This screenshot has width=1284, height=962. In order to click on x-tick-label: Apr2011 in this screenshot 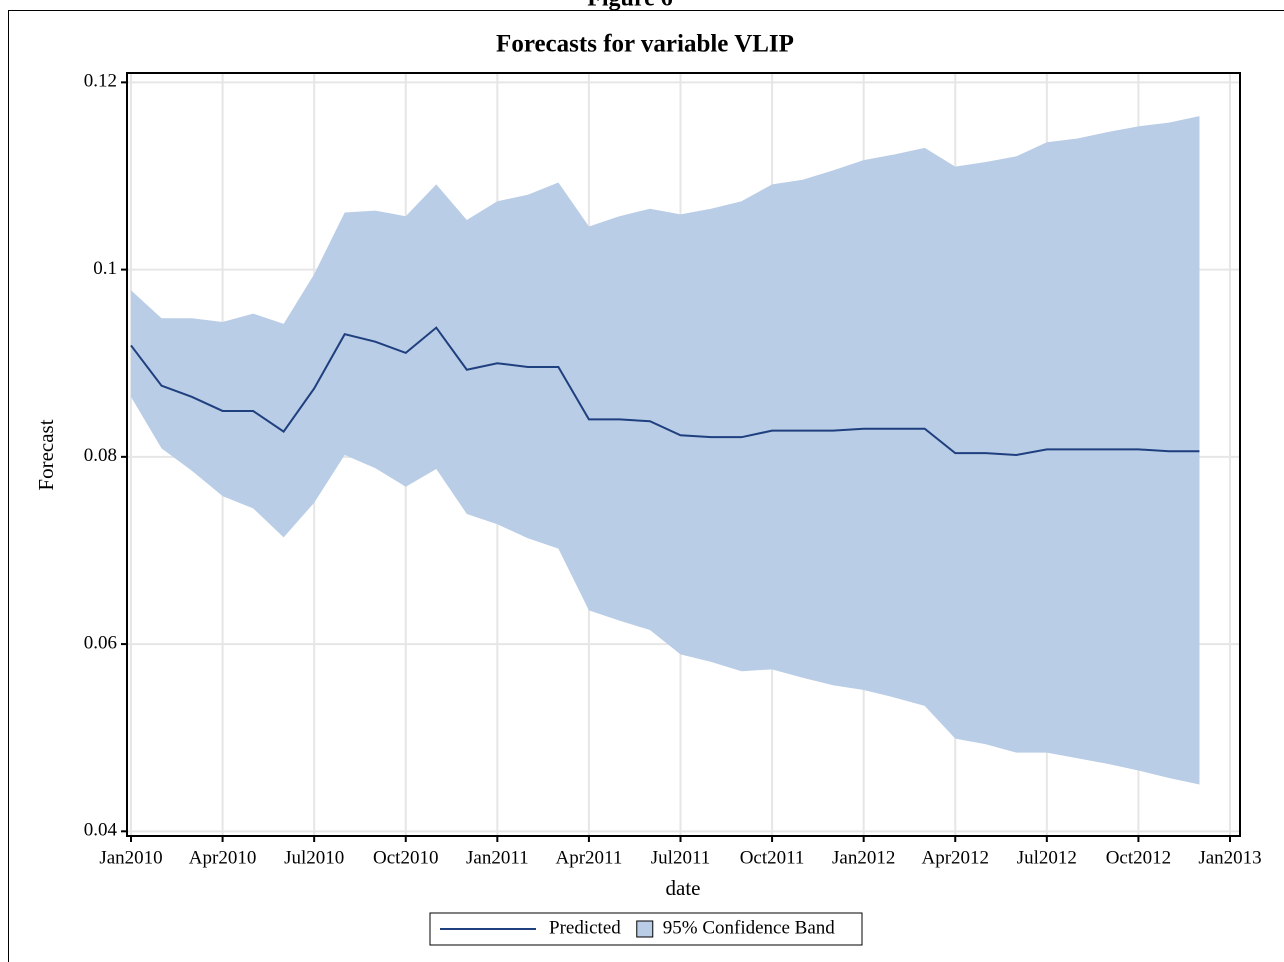, I will do `click(588, 857)`.